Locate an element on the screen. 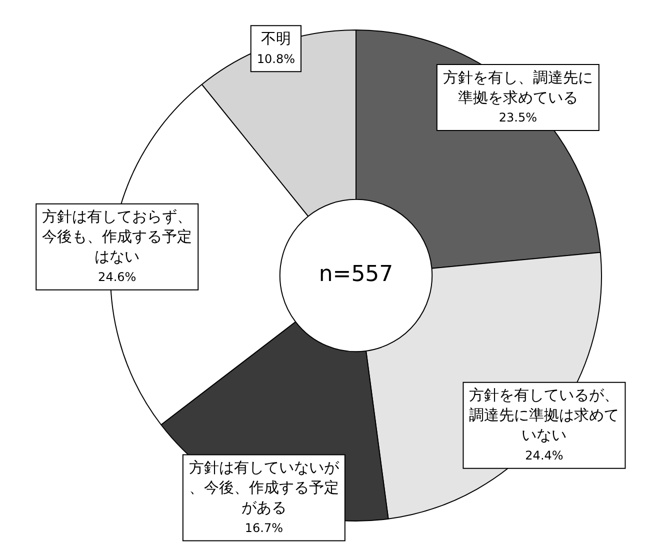  data-label: 16.7% is located at coordinates (263, 527).